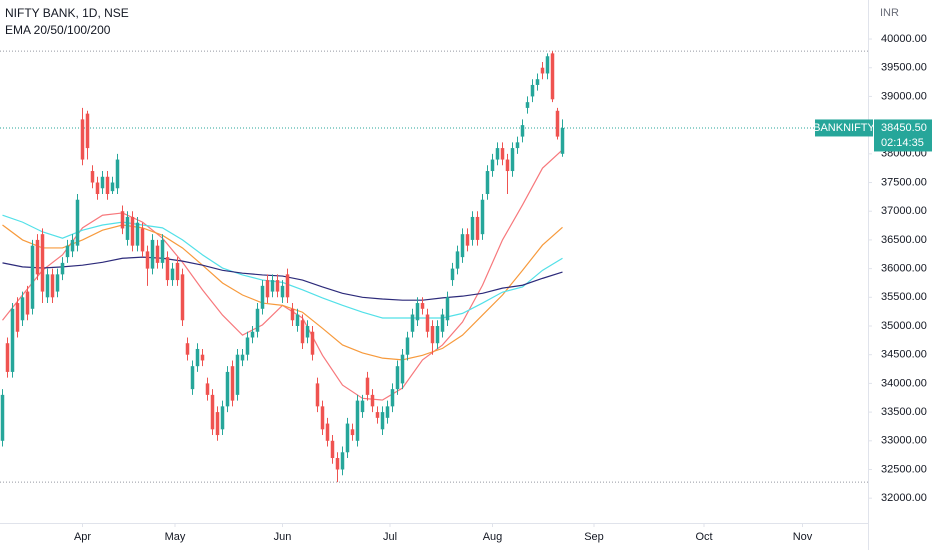 This screenshot has width=932, height=555. What do you see at coordinates (904, 469) in the screenshot?
I see `y-tick-label: 32500.00` at bounding box center [904, 469].